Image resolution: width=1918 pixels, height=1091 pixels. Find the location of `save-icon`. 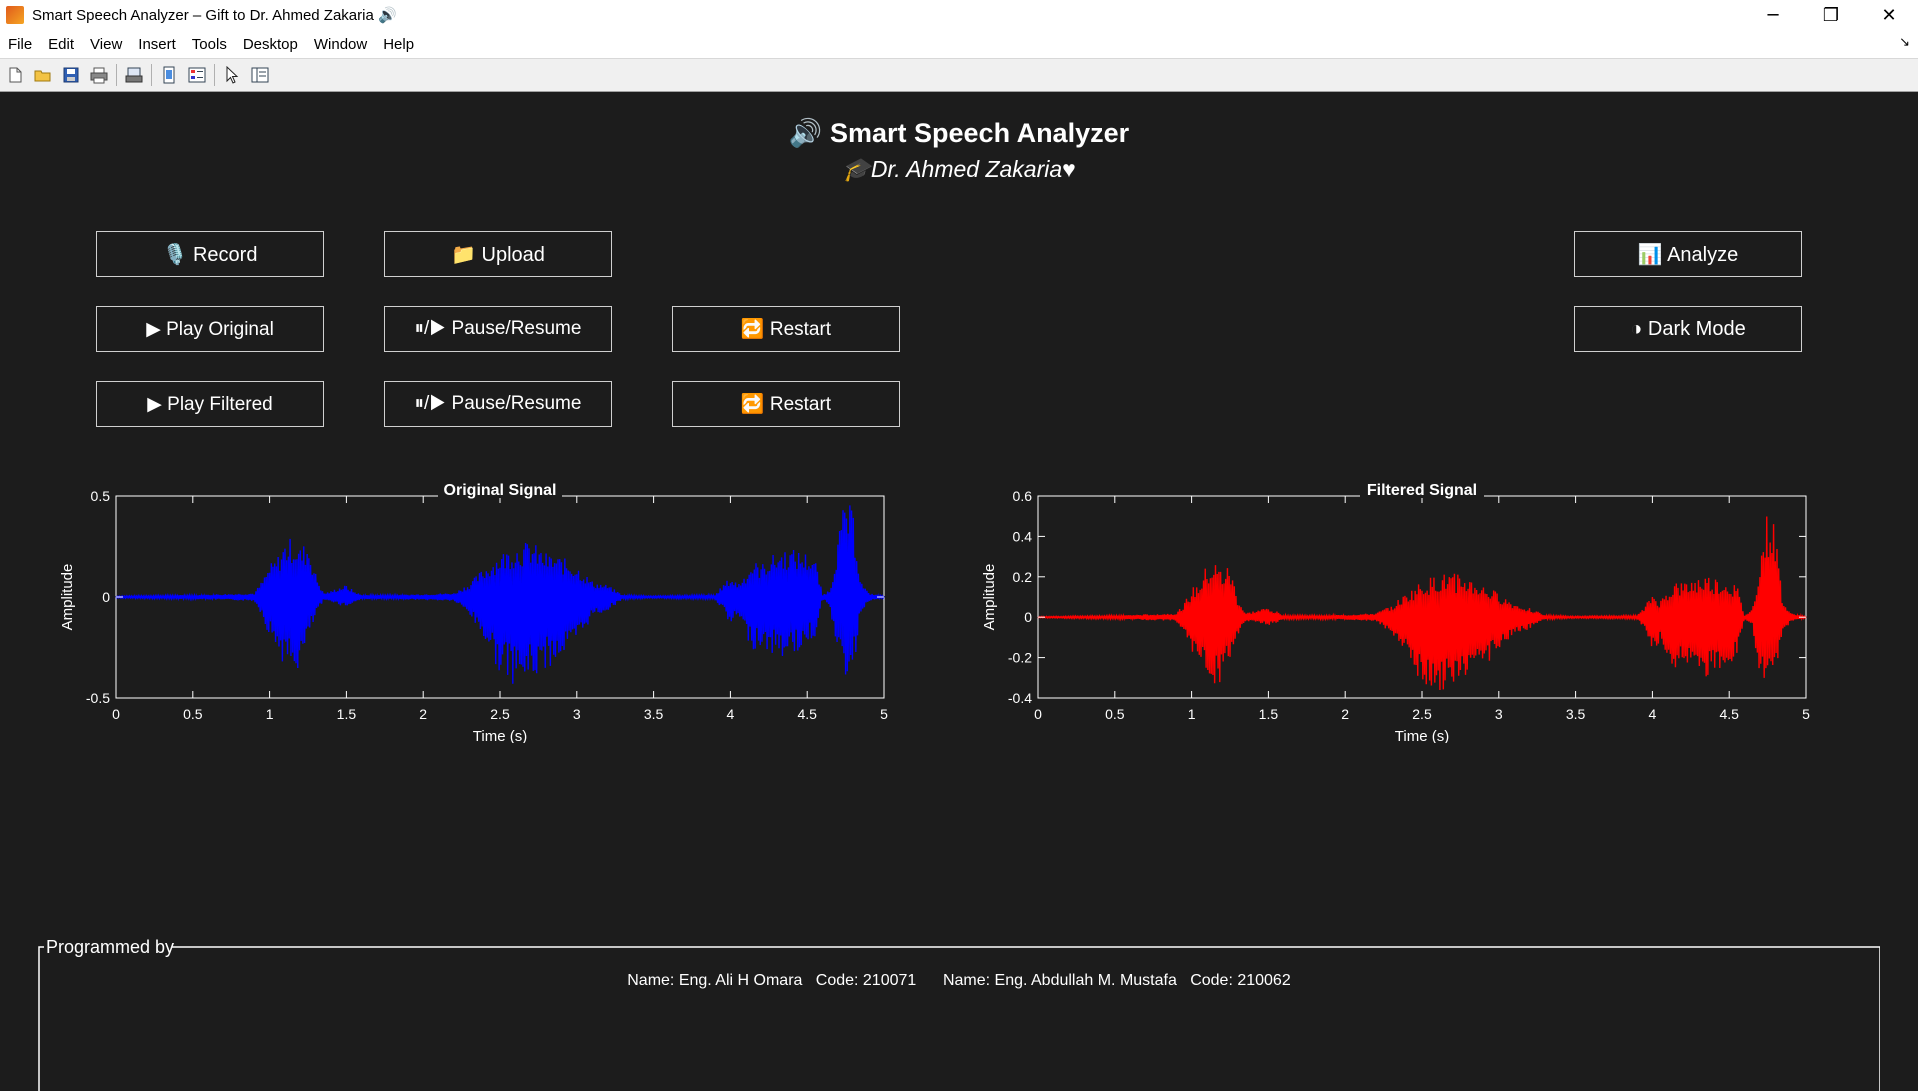

save-icon is located at coordinates (71, 75).